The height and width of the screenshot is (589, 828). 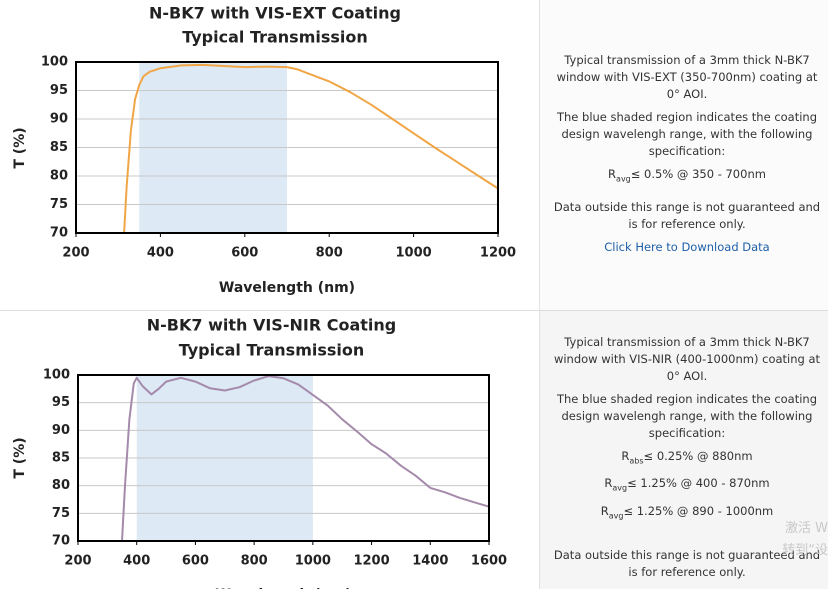 I want to click on chart-title: N-BK7 with VIS-EXT Coating, so click(x=275, y=13).